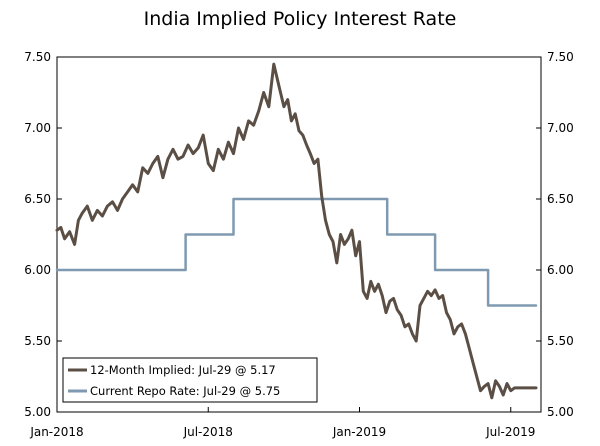 Image resolution: width=600 pixels, height=446 pixels. What do you see at coordinates (560, 412) in the screenshot?
I see `y-tick-label-right: 5.00` at bounding box center [560, 412].